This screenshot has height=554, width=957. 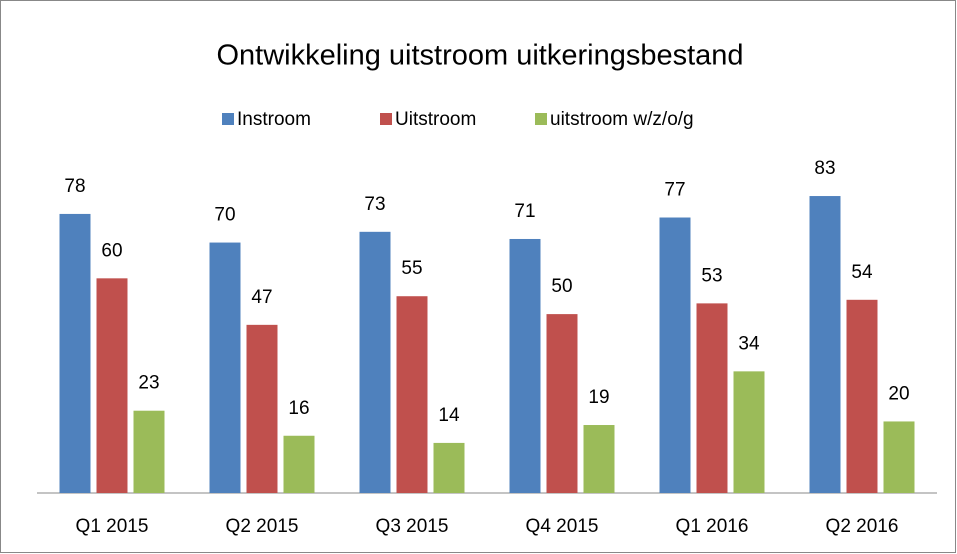 What do you see at coordinates (862, 526) in the screenshot?
I see `x-tick-label: Q2 2016` at bounding box center [862, 526].